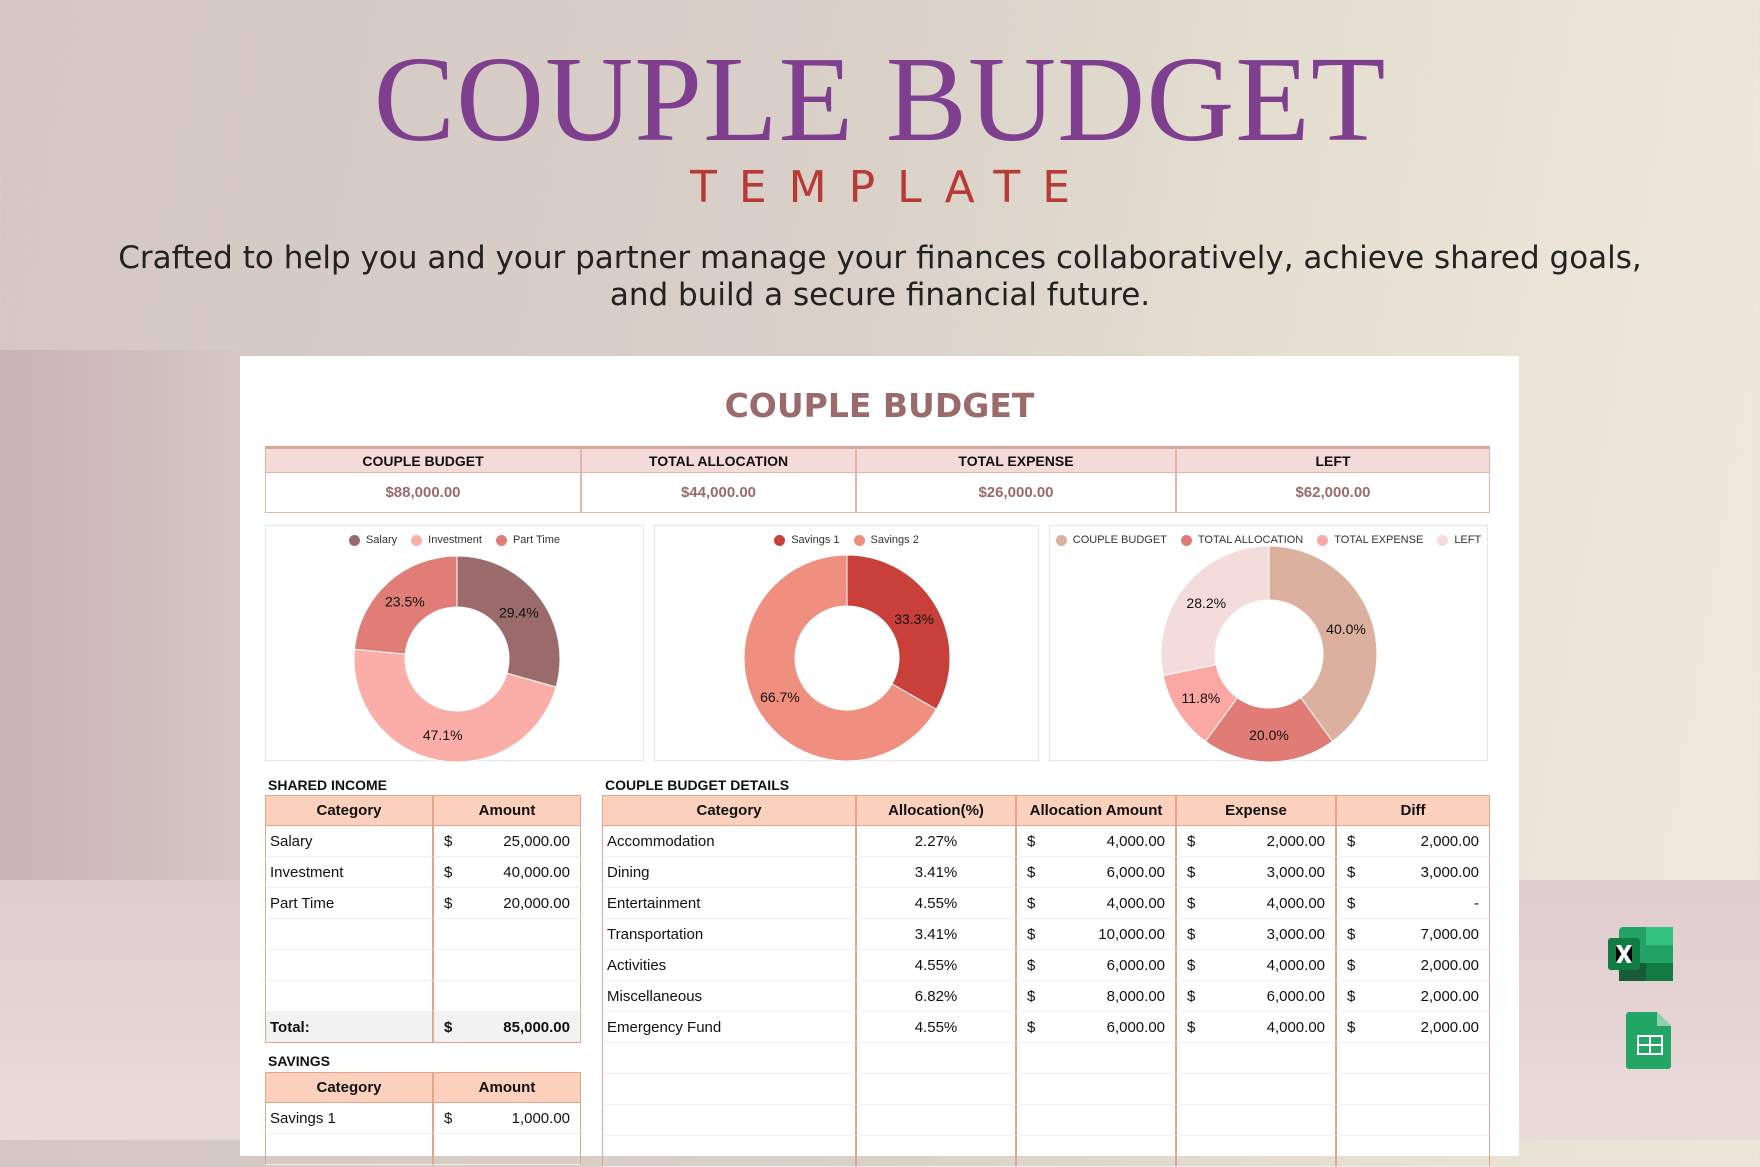 This screenshot has height=1167, width=1760. Describe the element at coordinates (1379, 540) in the screenshot. I see `legend-label: TOTAL EXPENSE` at that location.